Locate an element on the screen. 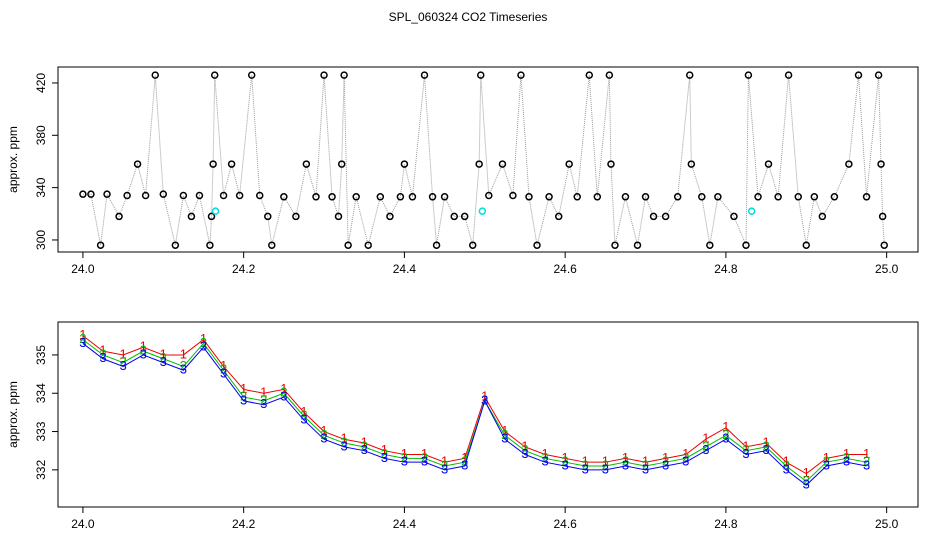  y-tick-label: 340 is located at coordinates (41, 187).